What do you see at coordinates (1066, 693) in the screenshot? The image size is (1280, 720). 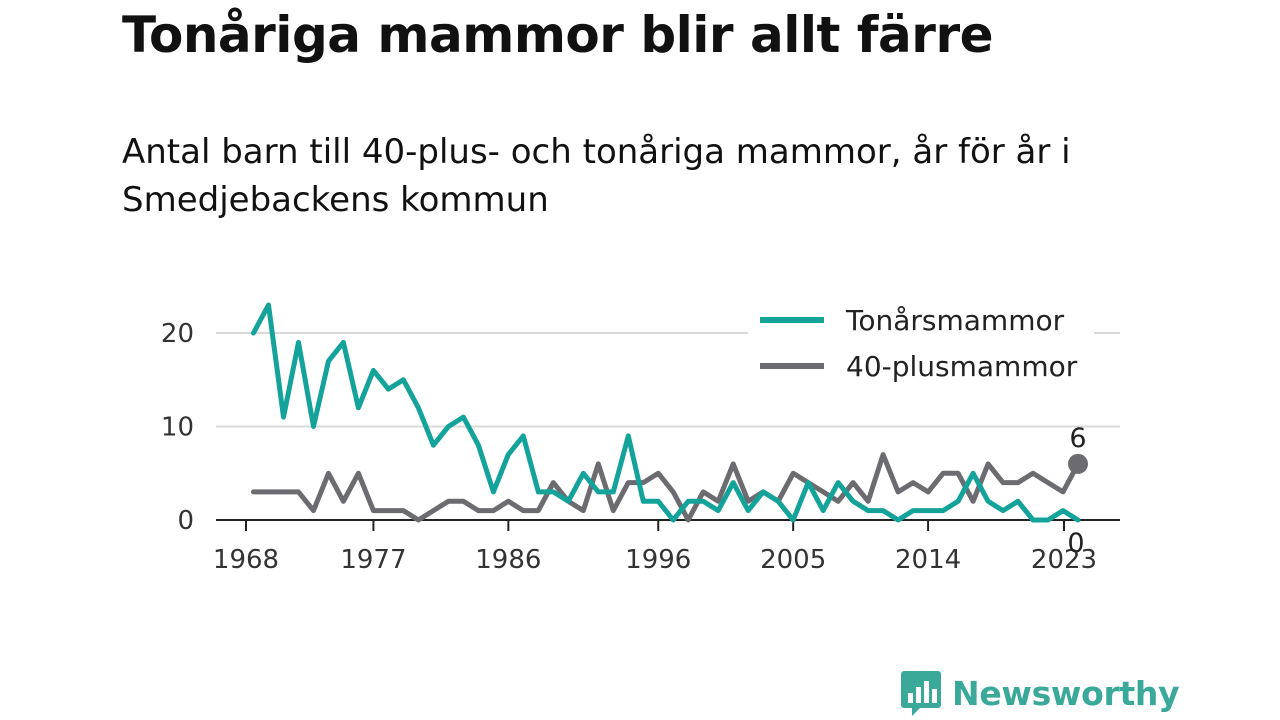 I see `brand-name: Newsworthy` at bounding box center [1066, 693].